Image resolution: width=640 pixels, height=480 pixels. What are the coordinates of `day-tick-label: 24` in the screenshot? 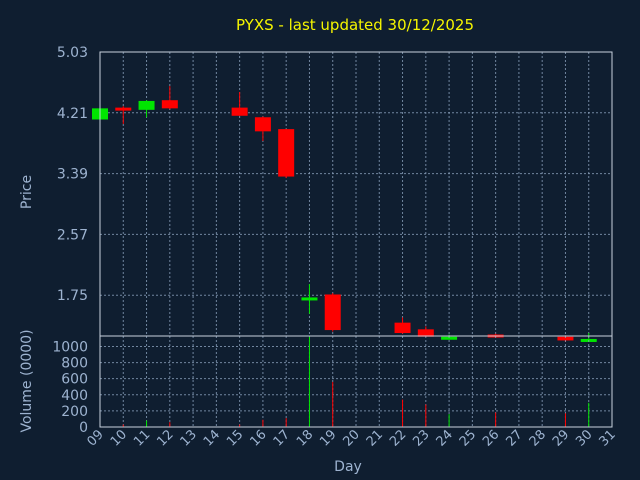 It's located at (445, 438).